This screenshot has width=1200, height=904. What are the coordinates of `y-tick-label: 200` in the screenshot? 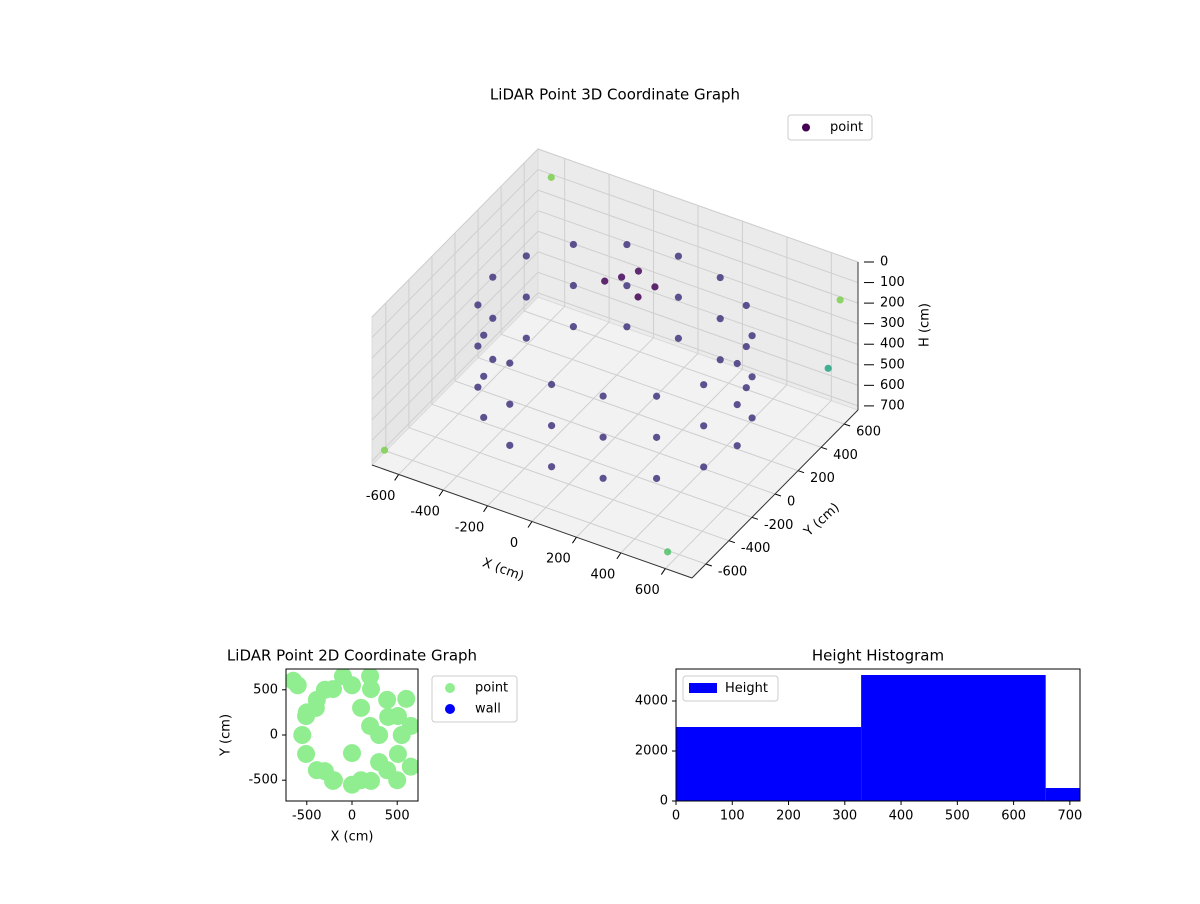 It's located at (822, 478).